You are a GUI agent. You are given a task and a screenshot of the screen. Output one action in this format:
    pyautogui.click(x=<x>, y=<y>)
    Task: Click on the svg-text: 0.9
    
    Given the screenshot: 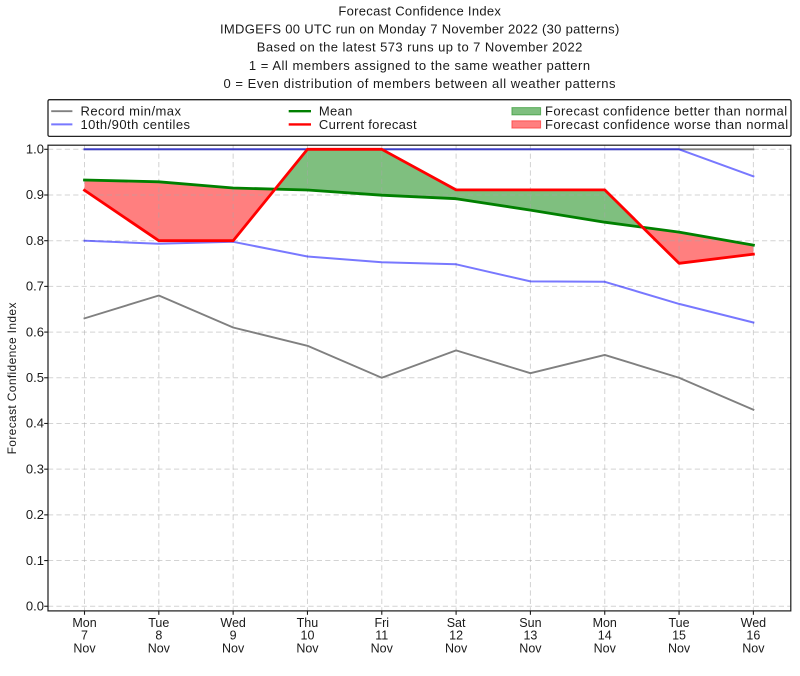 What is the action you would take?
    pyautogui.click(x=35, y=194)
    